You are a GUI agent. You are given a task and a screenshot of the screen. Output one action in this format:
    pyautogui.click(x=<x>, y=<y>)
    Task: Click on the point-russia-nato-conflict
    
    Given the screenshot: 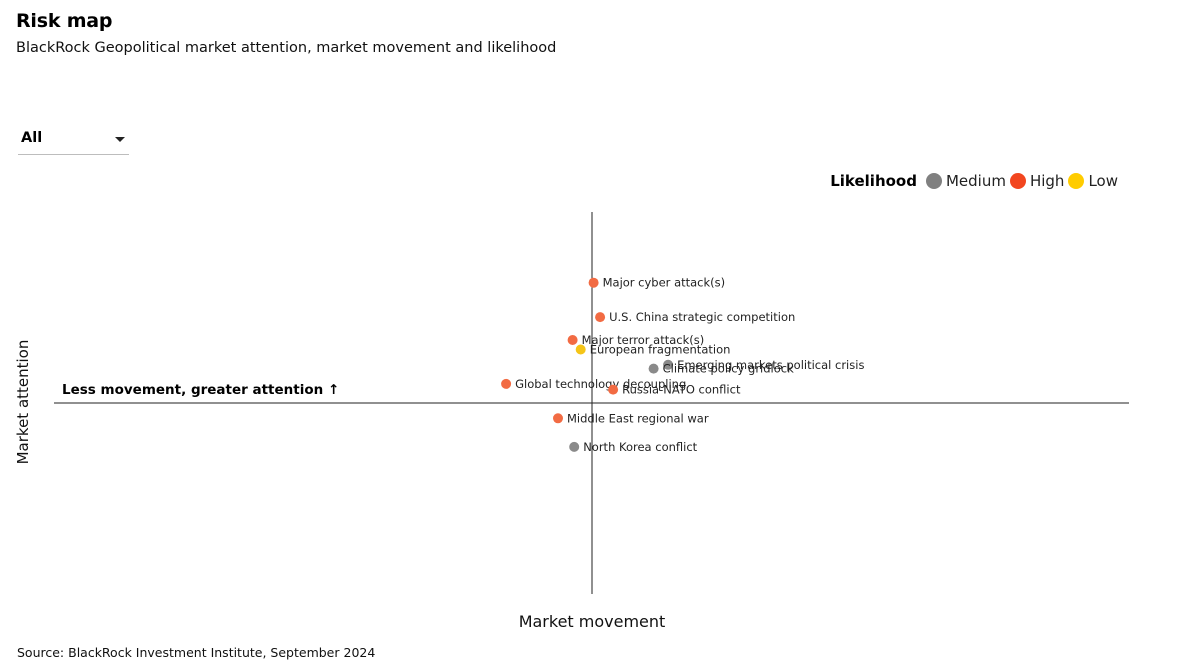 What is the action you would take?
    pyautogui.click(x=613, y=389)
    